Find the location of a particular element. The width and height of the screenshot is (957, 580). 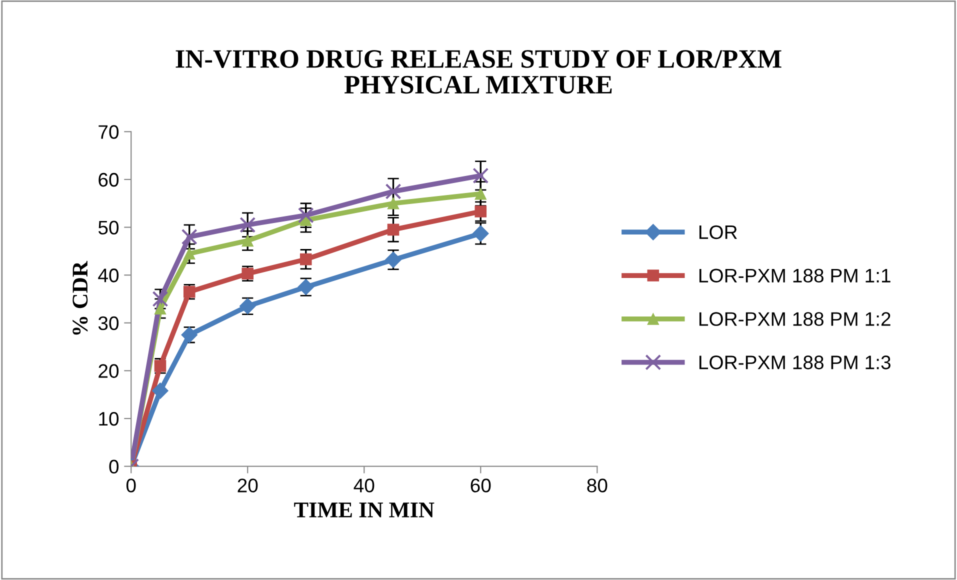

x-tick-label: 20 is located at coordinates (248, 485).